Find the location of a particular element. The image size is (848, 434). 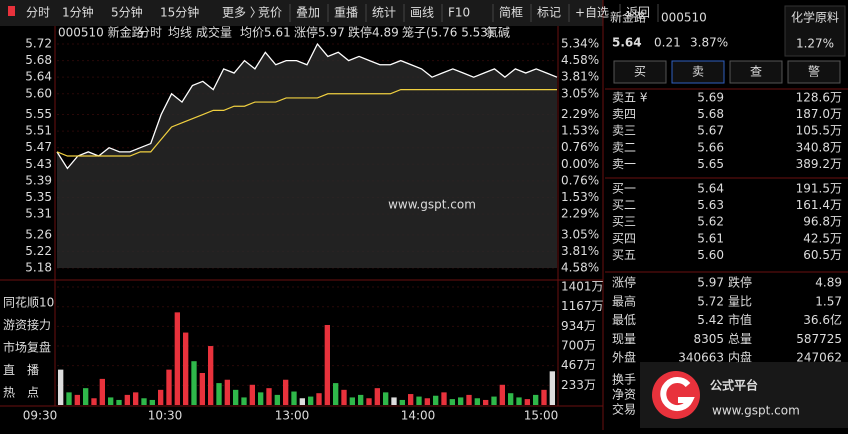

bid-price: 5.60 is located at coordinates (710, 255).